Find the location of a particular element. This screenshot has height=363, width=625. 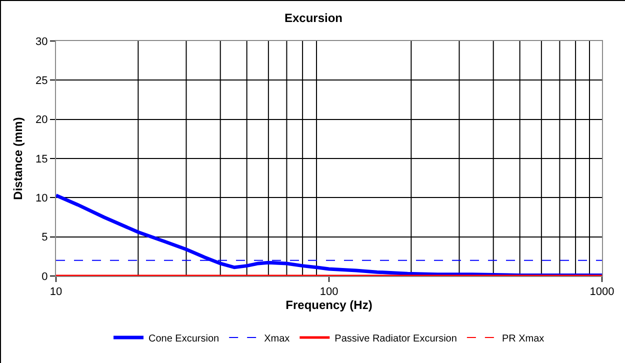

y-tick-label: 10 is located at coordinates (42, 198).